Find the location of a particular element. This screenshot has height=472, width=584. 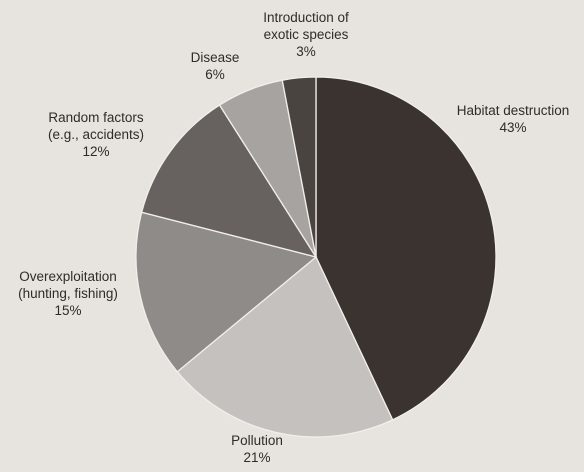

slice-value-label: 12% is located at coordinates (95, 151).